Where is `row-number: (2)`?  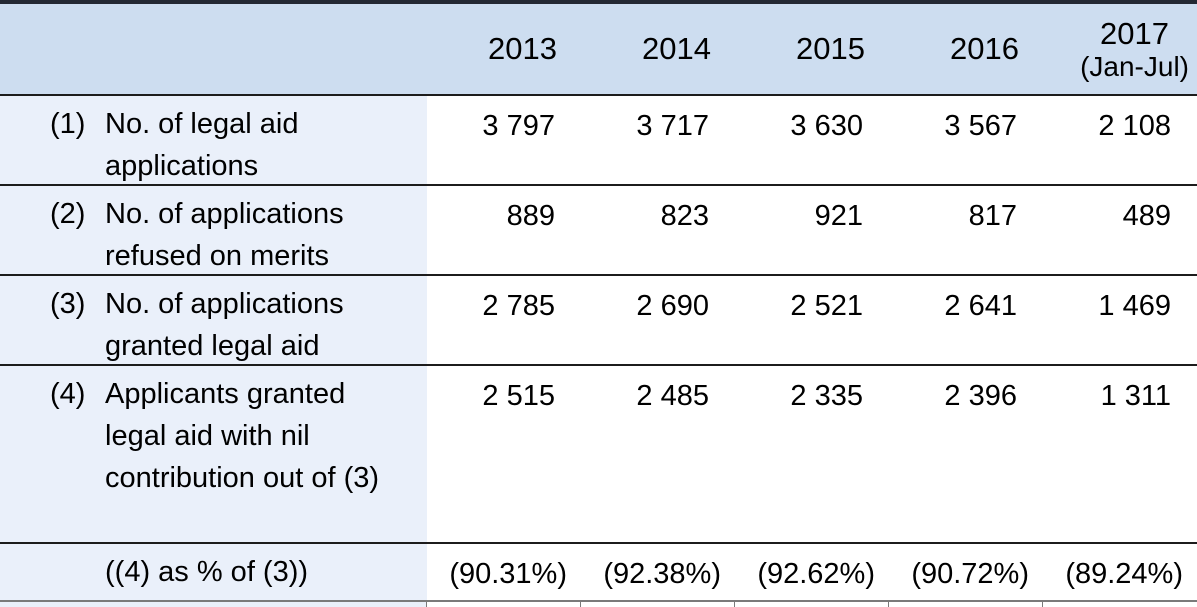
row-number: (2) is located at coordinates (68, 214).